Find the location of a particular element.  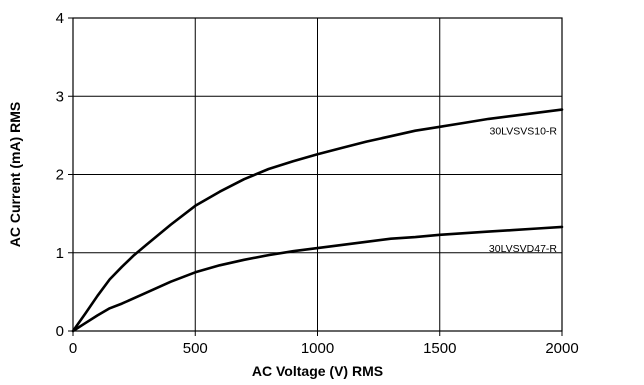

x-tick-label-1: 500 is located at coordinates (195, 348).